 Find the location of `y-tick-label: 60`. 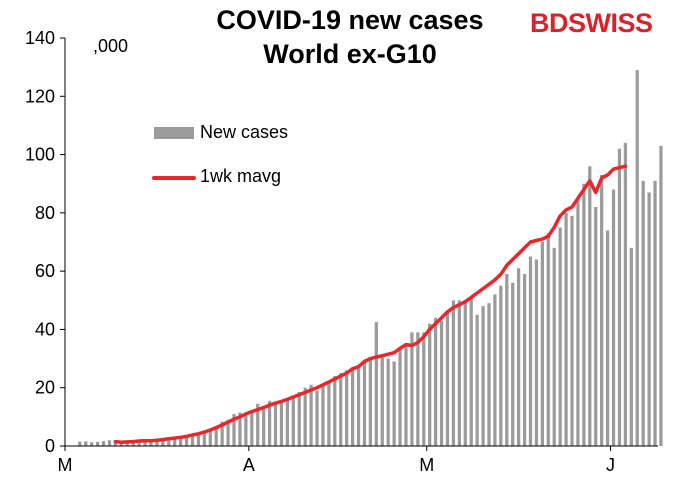

y-tick-label: 60 is located at coordinates (45, 271).